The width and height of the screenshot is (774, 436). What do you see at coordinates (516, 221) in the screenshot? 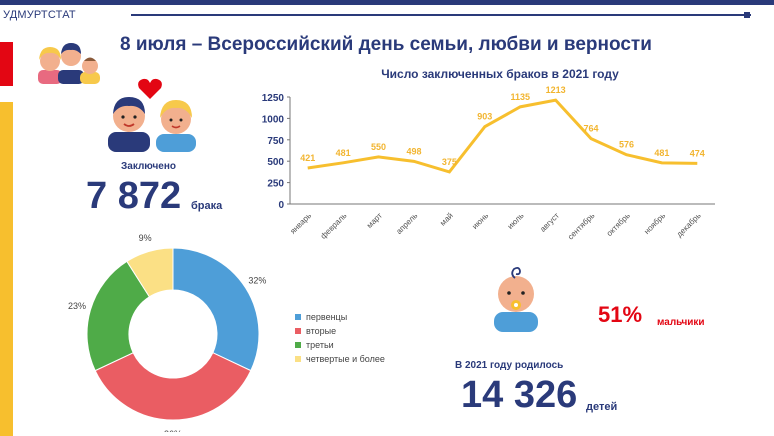
I see `x-tick-label: июль` at bounding box center [516, 221].